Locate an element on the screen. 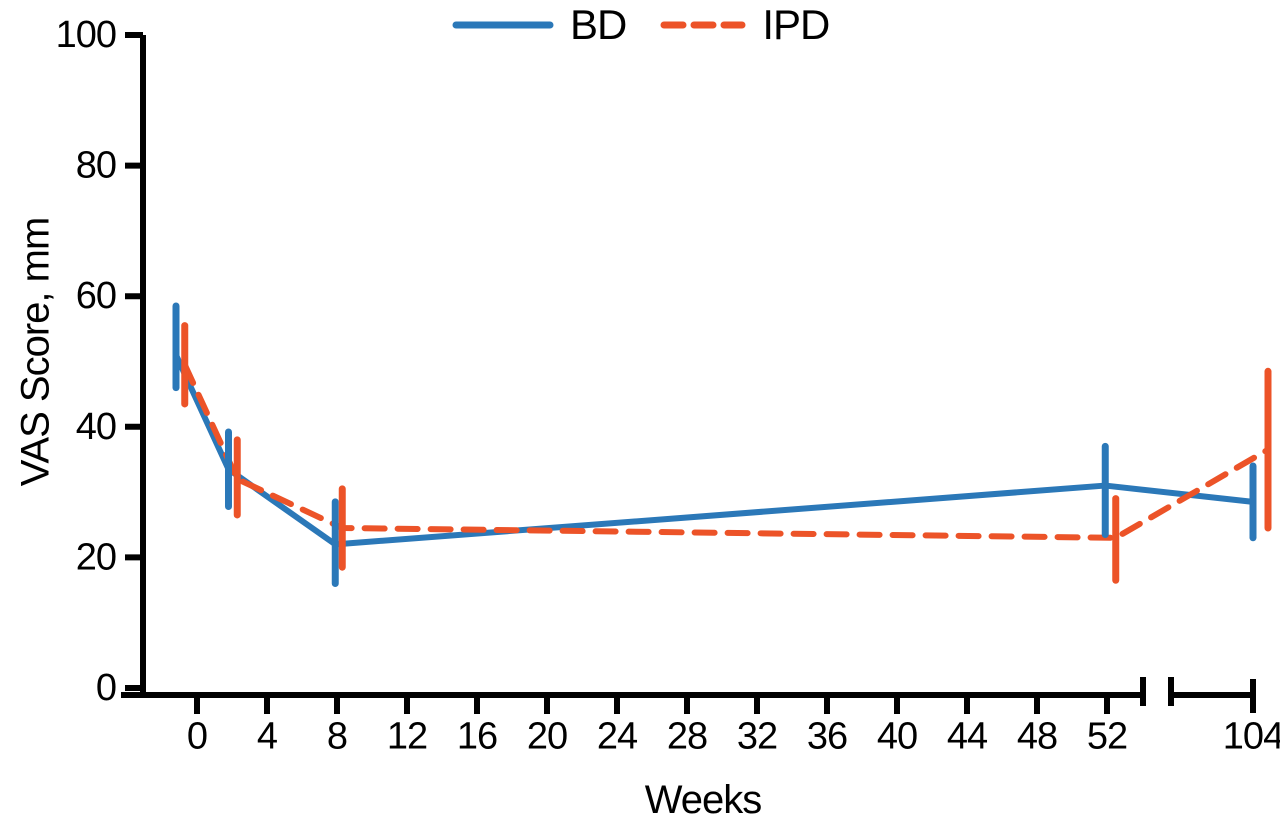 The width and height of the screenshot is (1280, 820). x-tick-label: 28 is located at coordinates (687, 736).